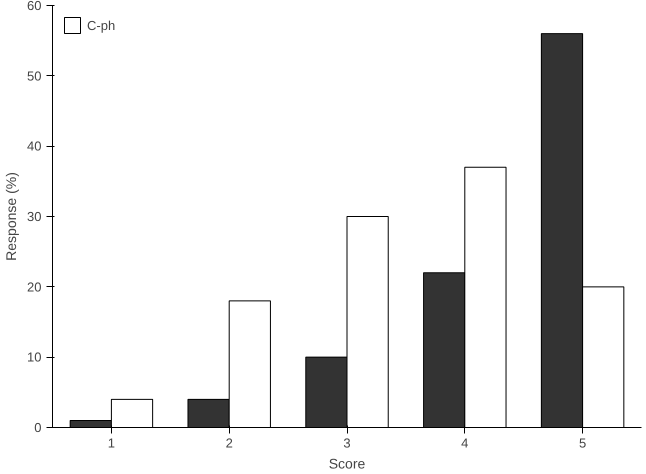 Image resolution: width=646 pixels, height=474 pixels. Describe the element at coordinates (34, 6) in the screenshot. I see `y-tick-label: 60` at that location.